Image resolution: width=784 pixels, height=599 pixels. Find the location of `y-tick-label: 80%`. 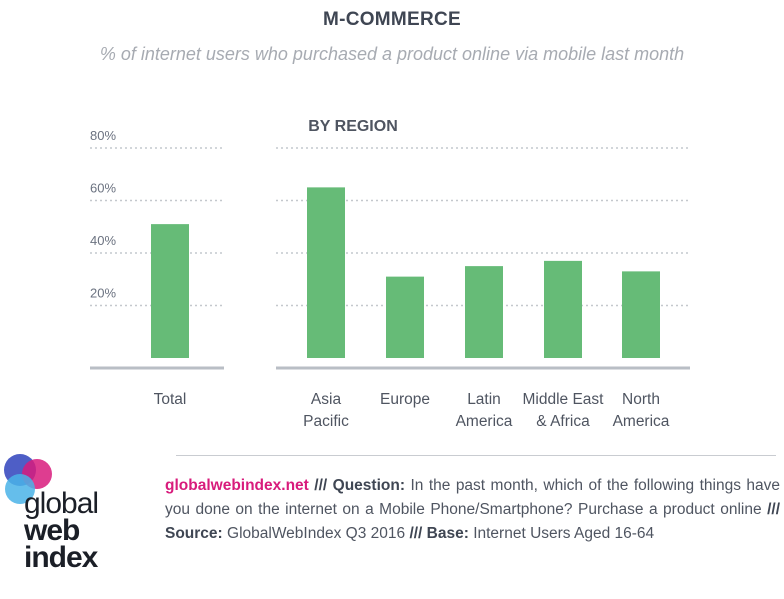

y-tick-label: 80% is located at coordinates (103, 135).